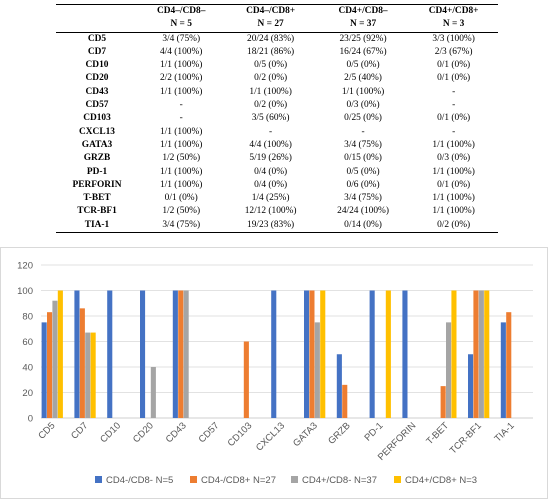 The width and height of the screenshot is (550, 503). I want to click on x-tick-label: CD5, so click(46, 430).